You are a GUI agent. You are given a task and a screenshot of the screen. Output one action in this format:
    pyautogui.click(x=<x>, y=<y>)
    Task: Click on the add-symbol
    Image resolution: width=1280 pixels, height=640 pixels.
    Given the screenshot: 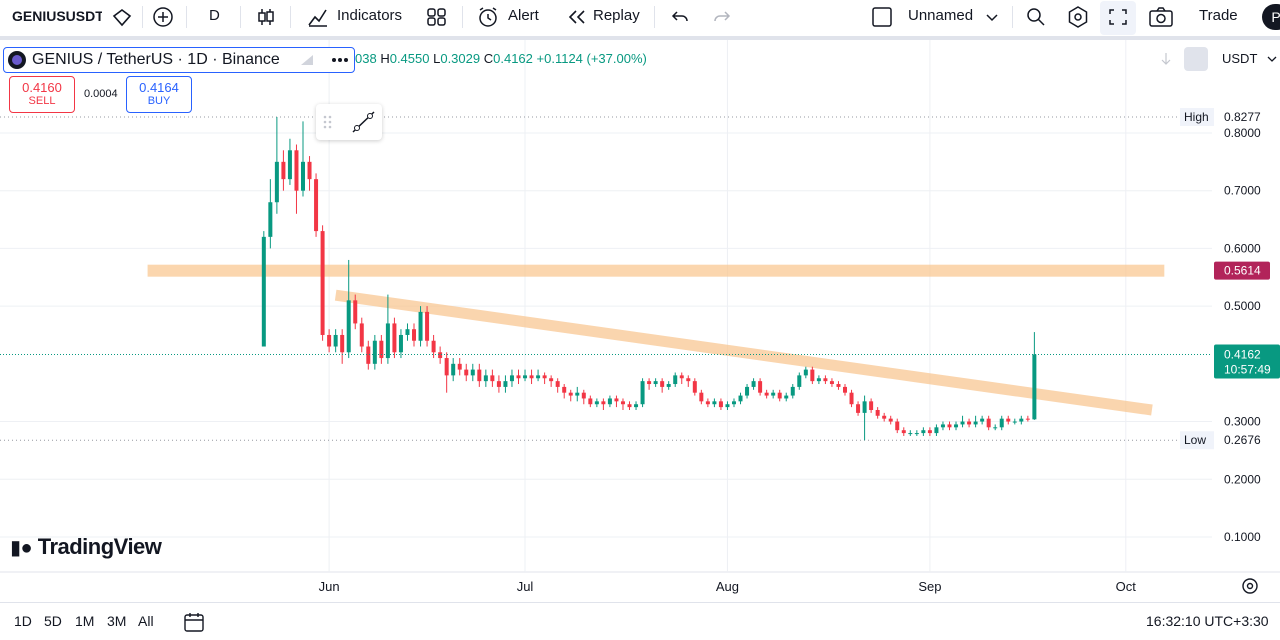 What is the action you would take?
    pyautogui.click(x=163, y=22)
    